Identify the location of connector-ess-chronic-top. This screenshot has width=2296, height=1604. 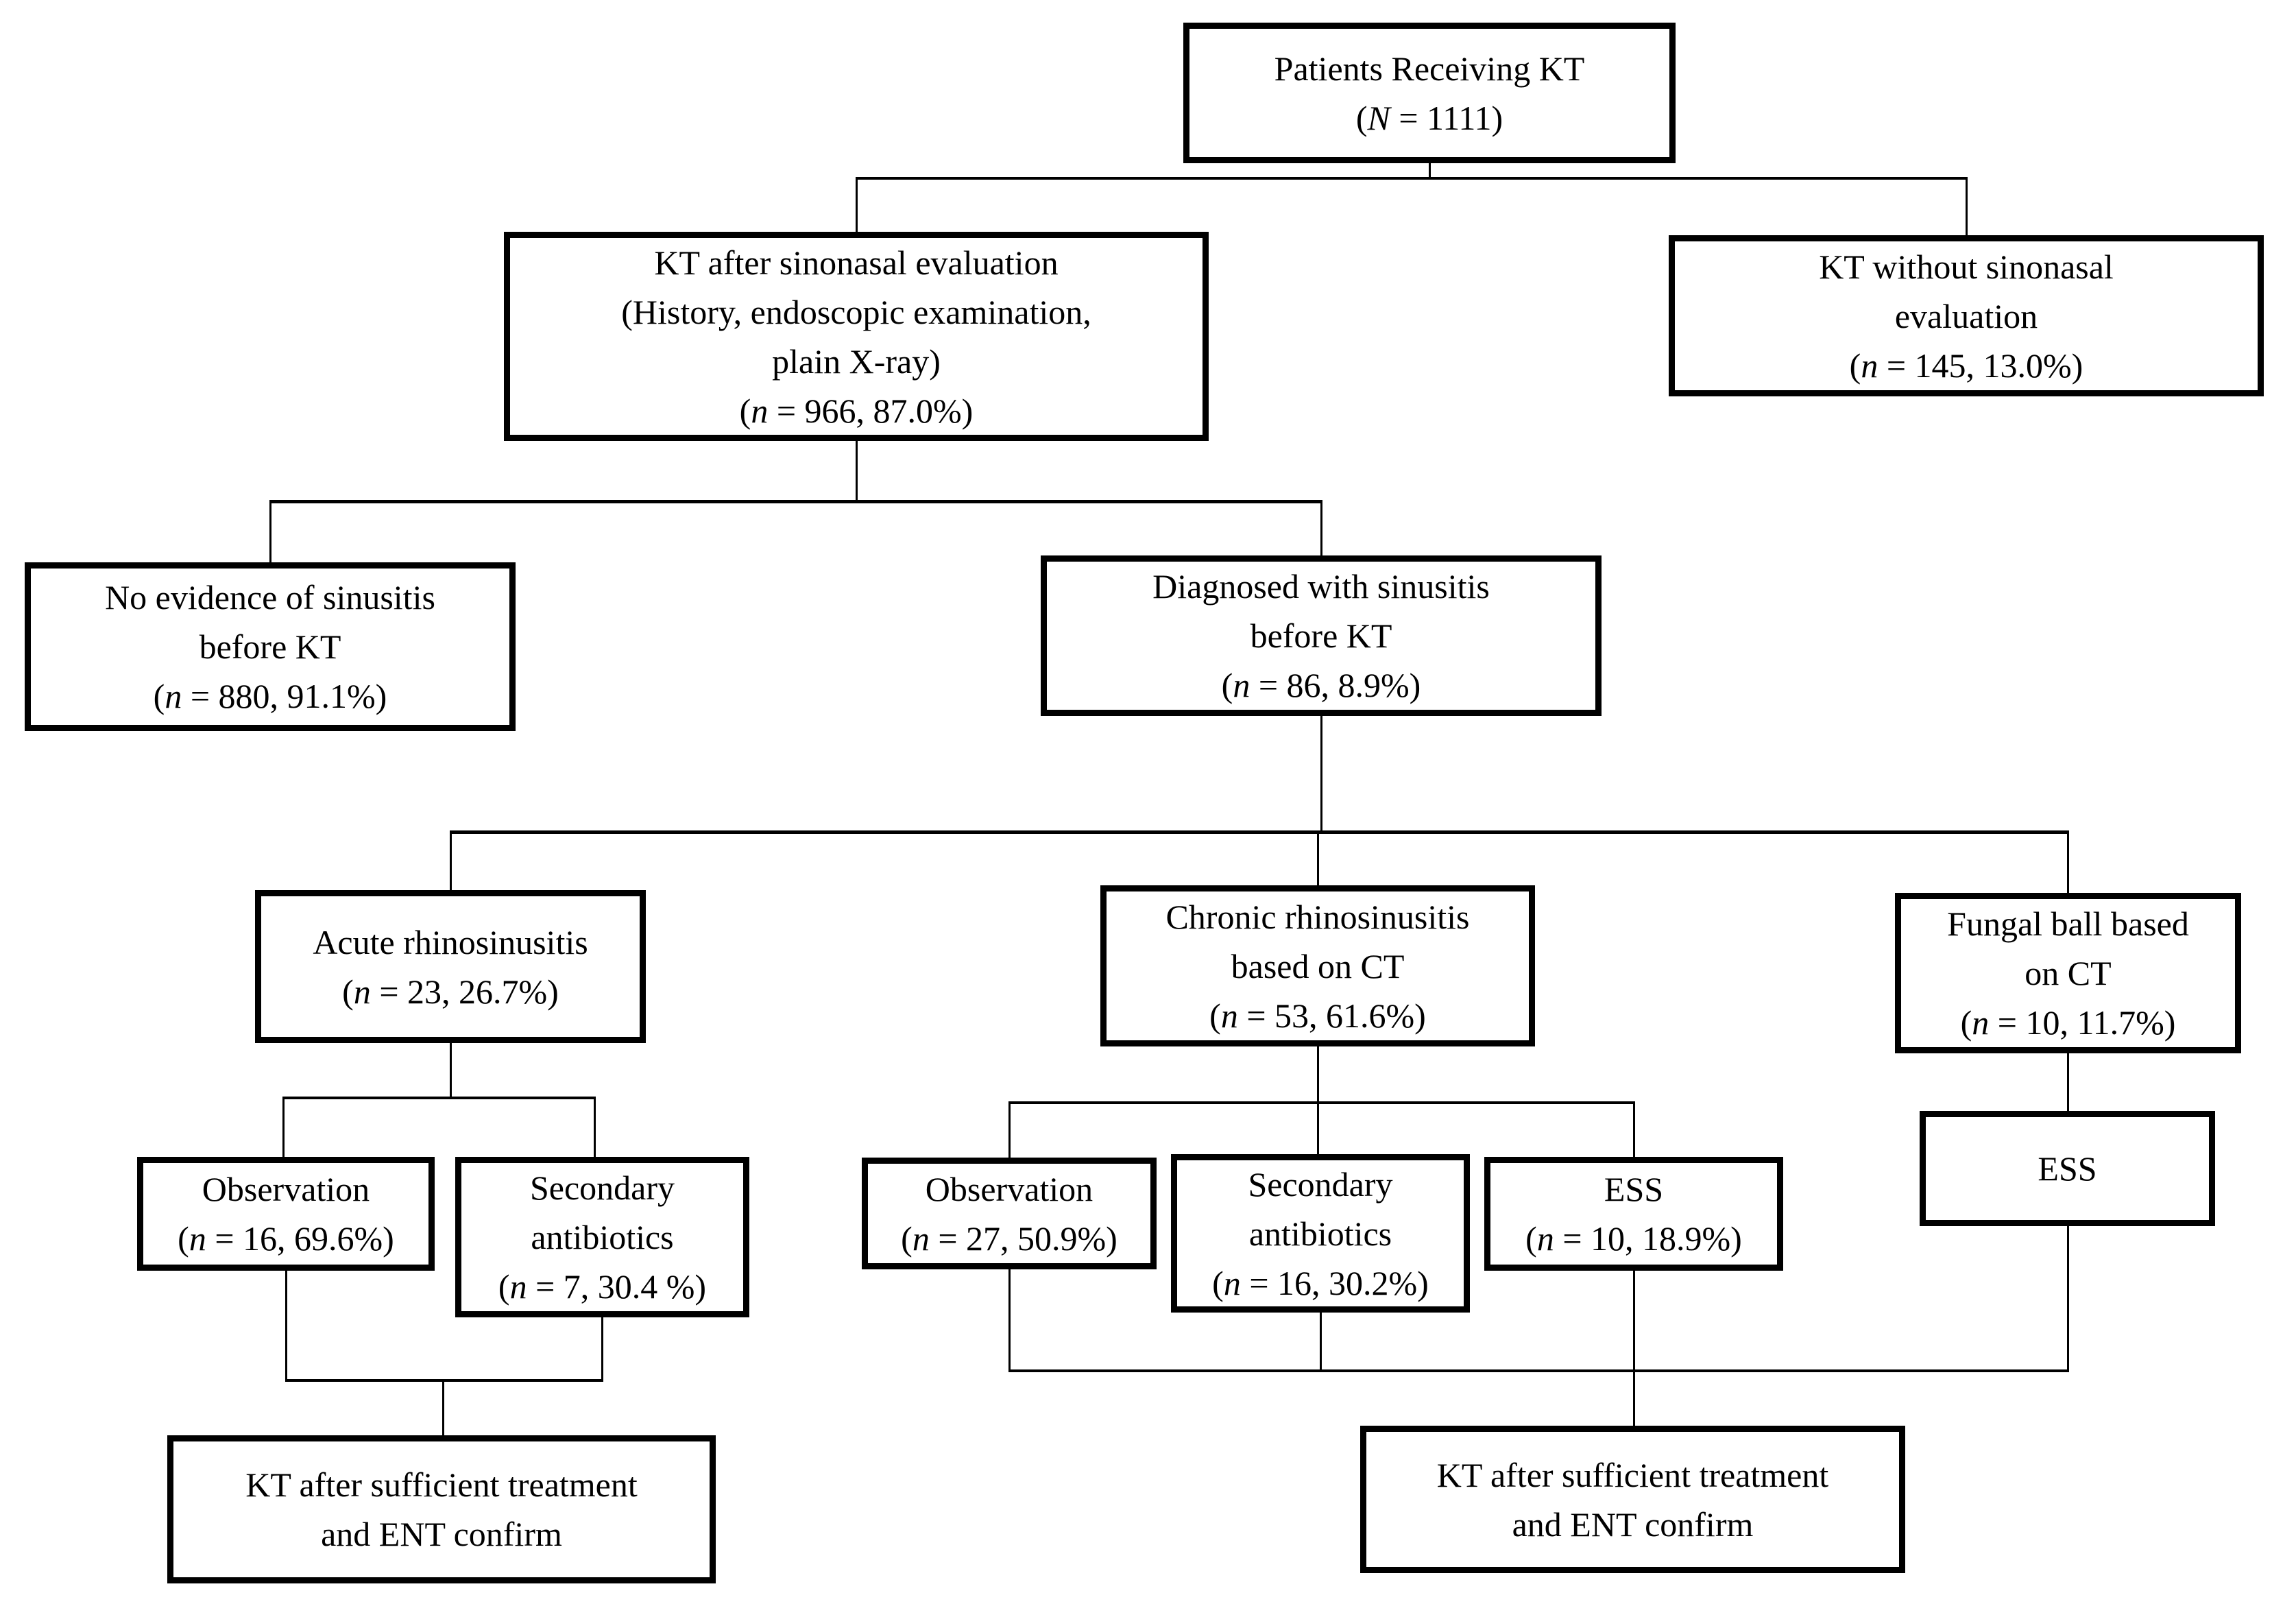
(1634, 1131).